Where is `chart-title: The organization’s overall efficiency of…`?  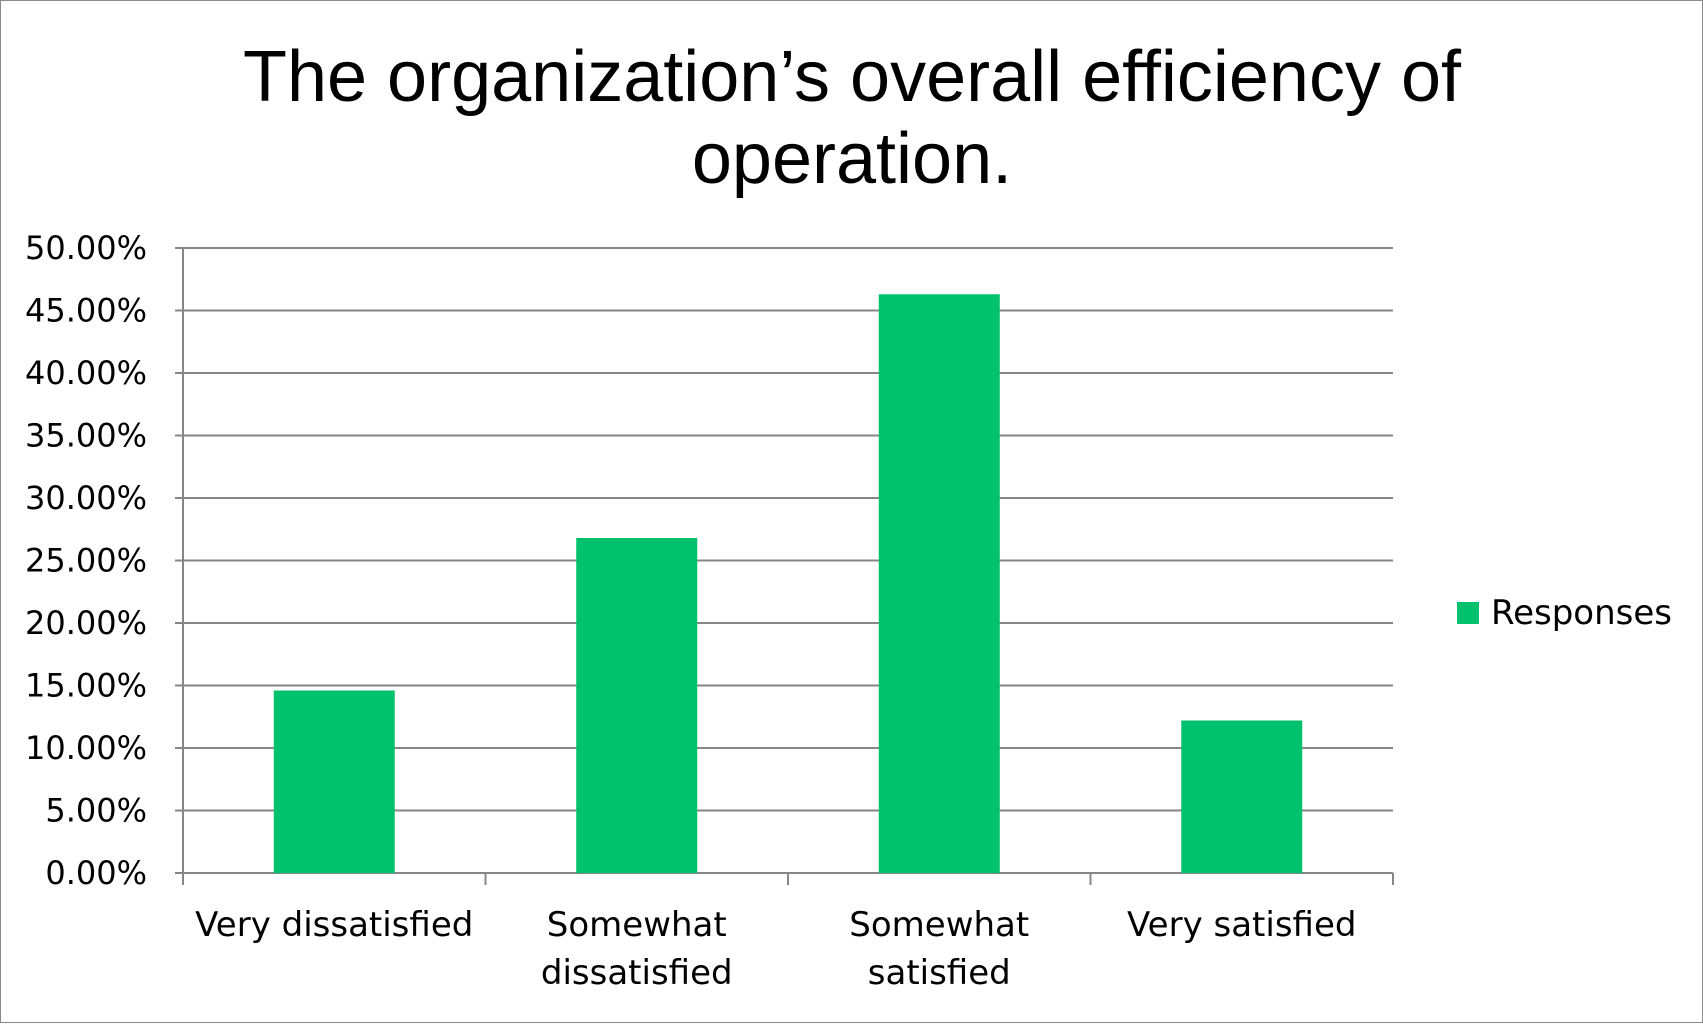
chart-title: The organization’s overall efficiency of… is located at coordinates (852, 118).